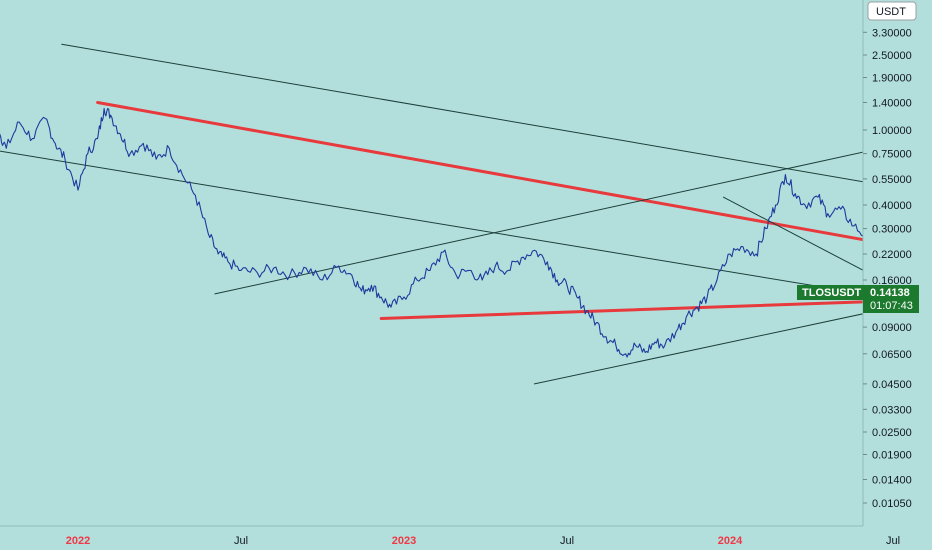 The image size is (932, 550). I want to click on symbol-price-badge: TLOSUSDT 0.14138 01:07:43, so click(858, 299).